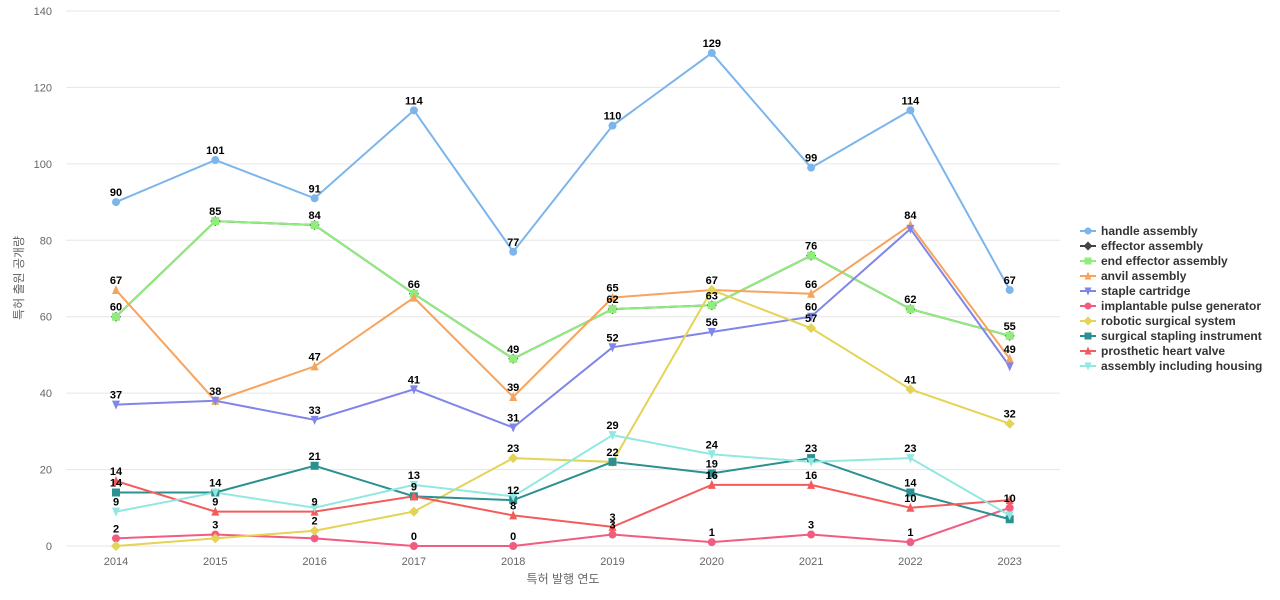 The height and width of the screenshot is (600, 1280). What do you see at coordinates (43, 88) in the screenshot?
I see `y-tick-label: 120` at bounding box center [43, 88].